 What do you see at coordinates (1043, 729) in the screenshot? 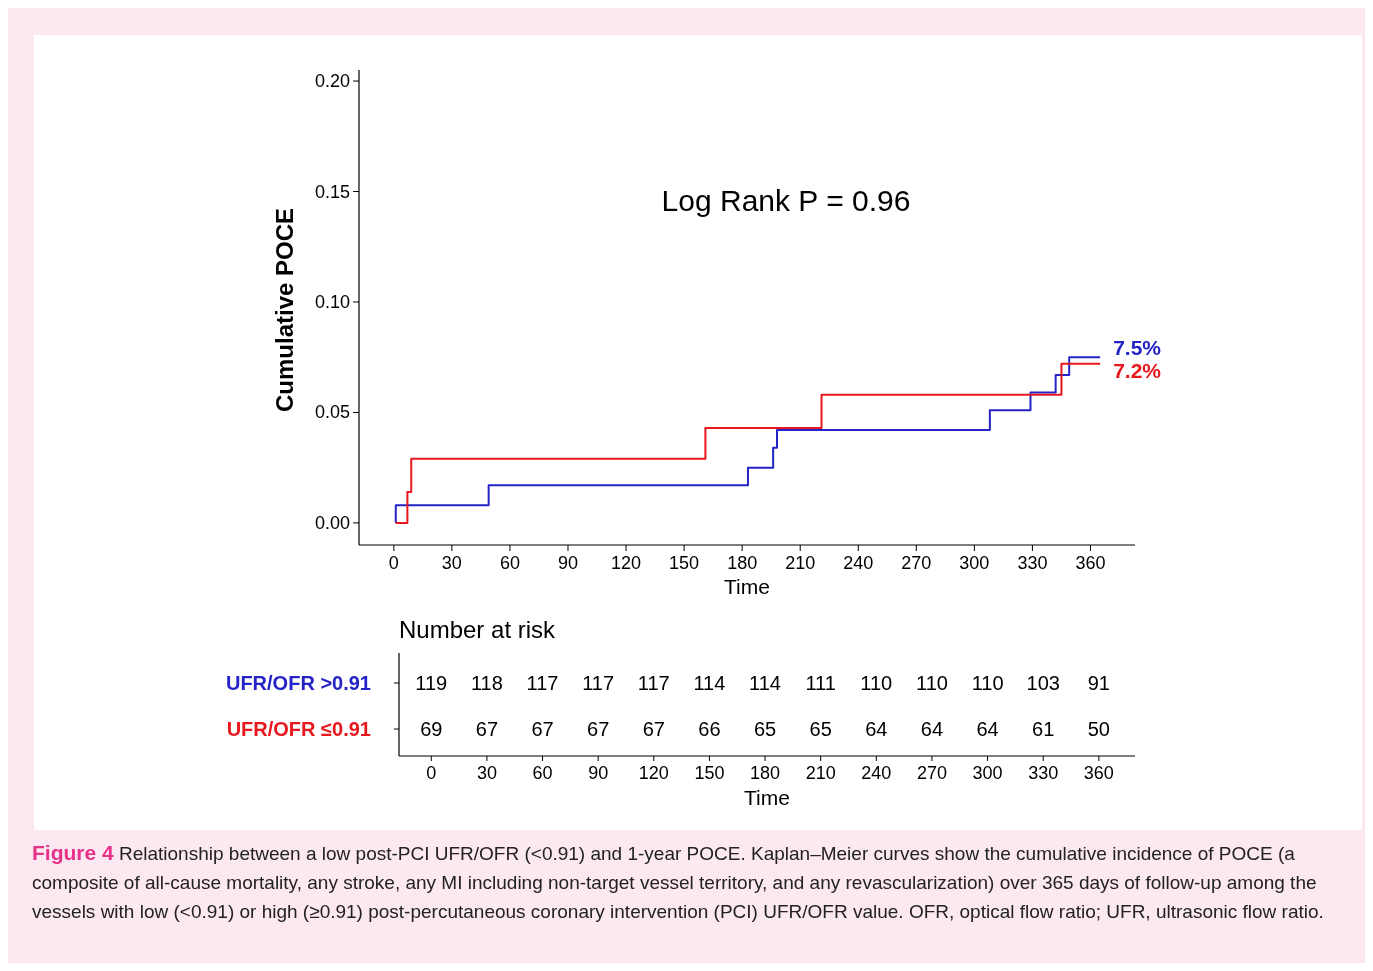
I see `data-label: 61` at bounding box center [1043, 729].